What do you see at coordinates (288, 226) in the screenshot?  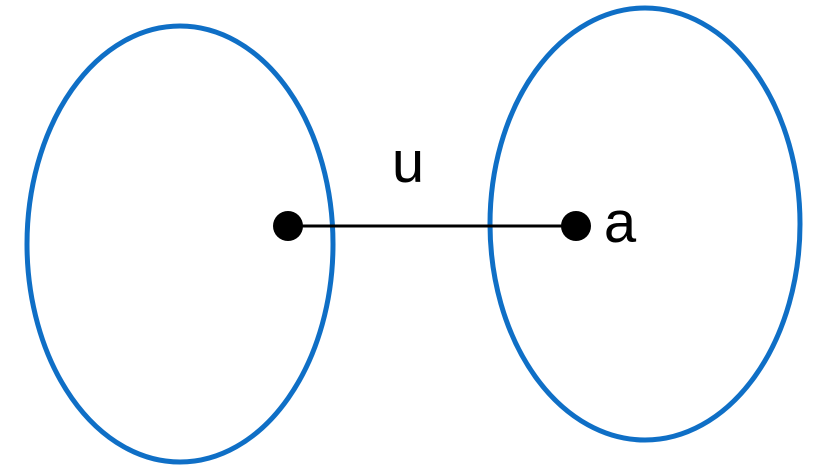 I see `left-vertex` at bounding box center [288, 226].